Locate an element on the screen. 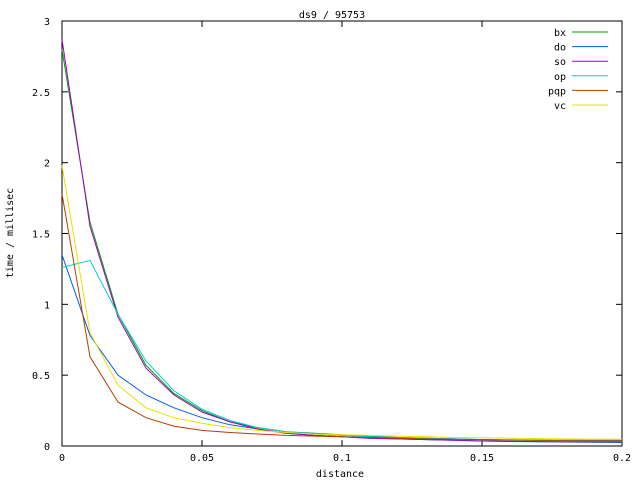 This screenshot has width=640, height=480. legend-label-do: do is located at coordinates (560, 48).